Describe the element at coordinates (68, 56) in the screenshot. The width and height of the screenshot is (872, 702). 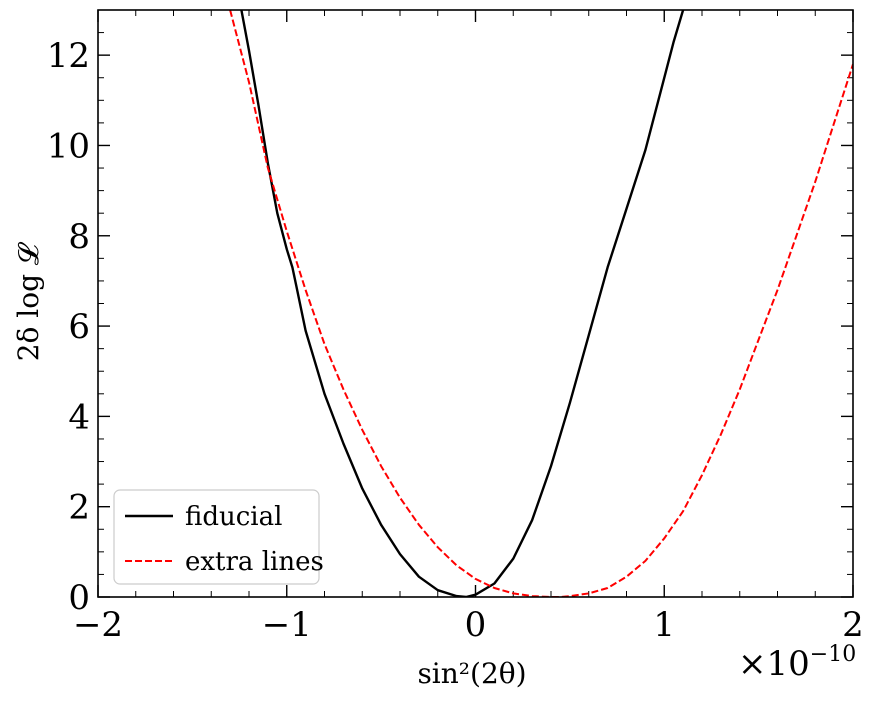
I see `y-tick-label-6: 12` at that location.